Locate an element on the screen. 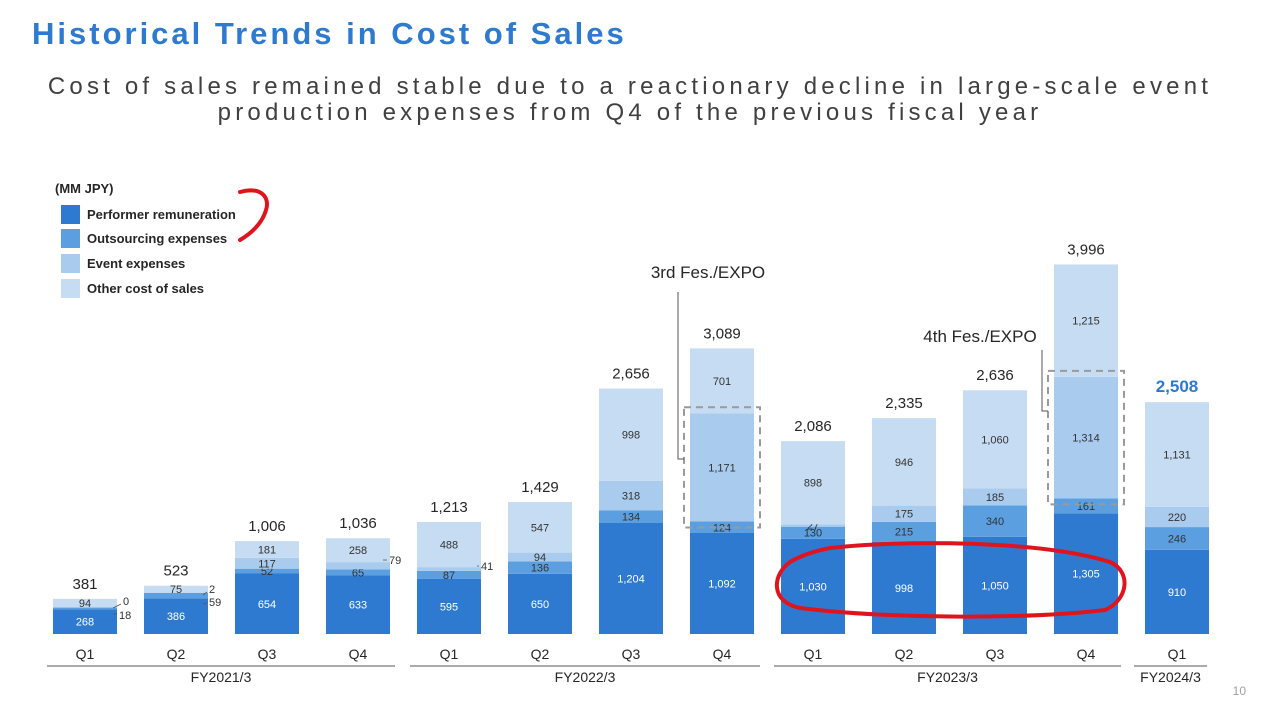 Image resolution: width=1264 pixels, height=713 pixels. bar-7-outsourcing is located at coordinates (631, 516).